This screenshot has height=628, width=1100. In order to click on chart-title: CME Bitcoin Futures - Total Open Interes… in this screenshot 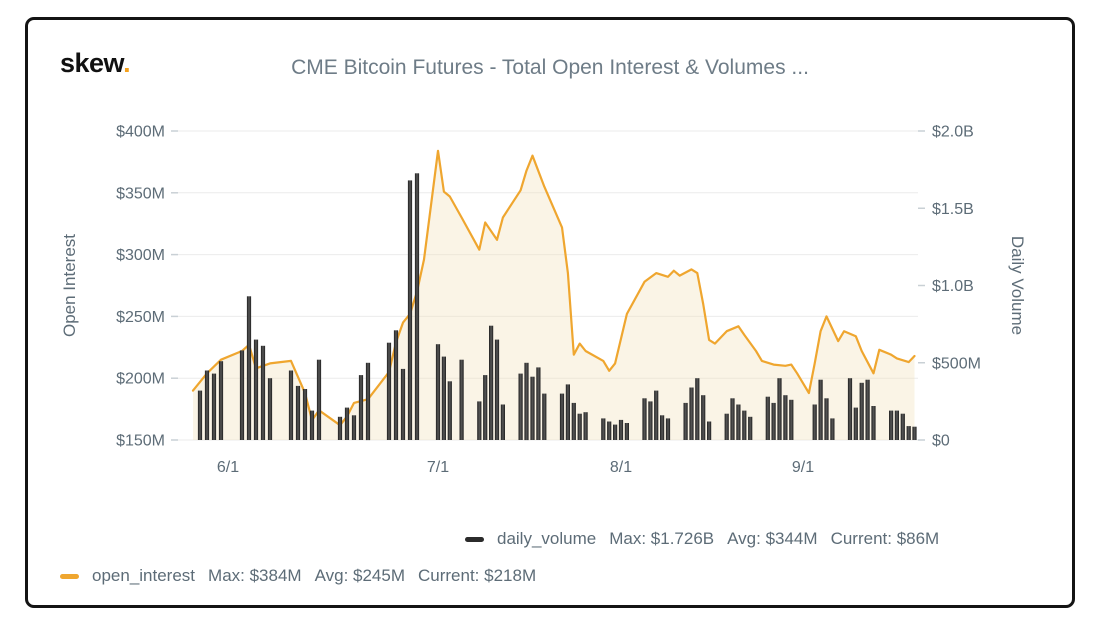, I will do `click(550, 67)`.